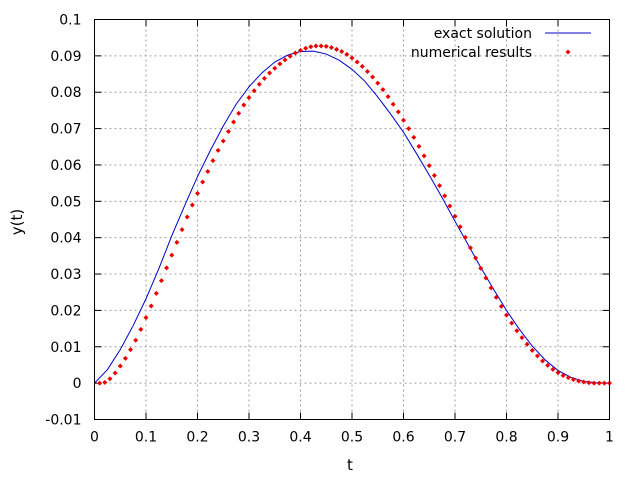  Describe the element at coordinates (65, 239) in the screenshot. I see `y-tick-label: 0.04` at that location.